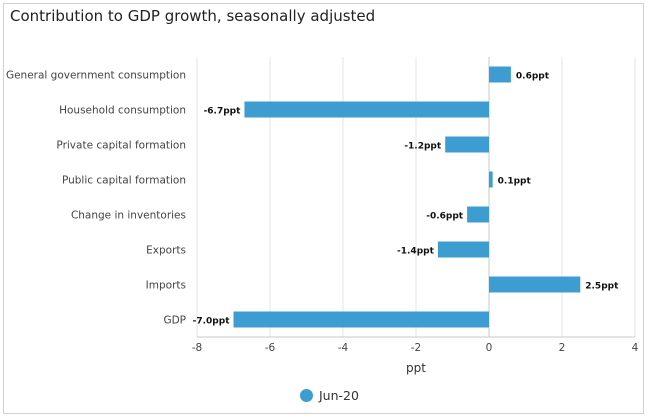  I want to click on x-tick-label: 4, so click(635, 348).